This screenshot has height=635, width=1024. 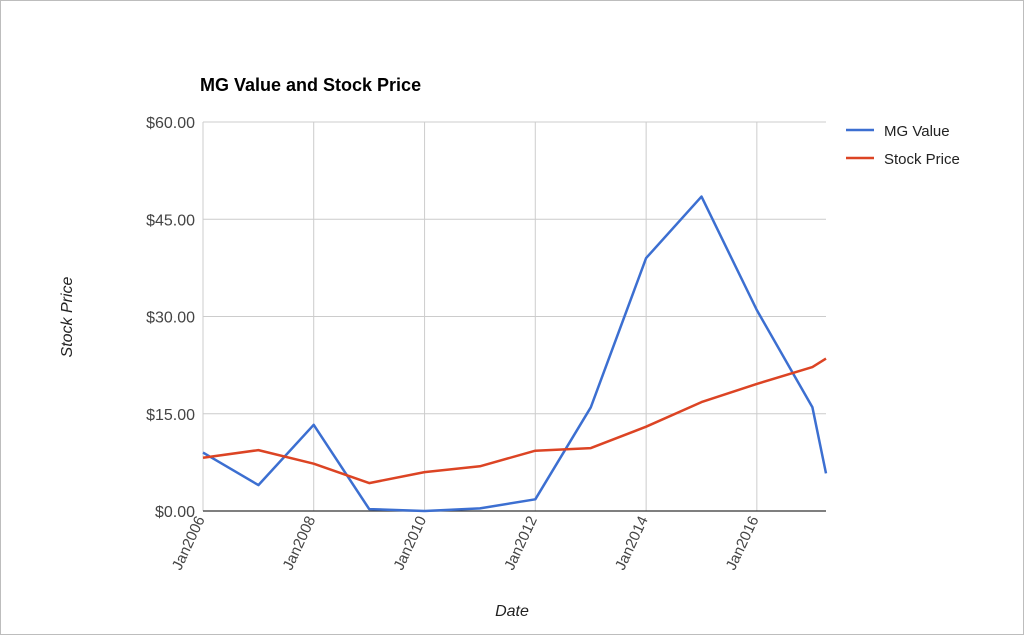 What do you see at coordinates (170, 415) in the screenshot?
I see `y-tick-label: $15.00` at bounding box center [170, 415].